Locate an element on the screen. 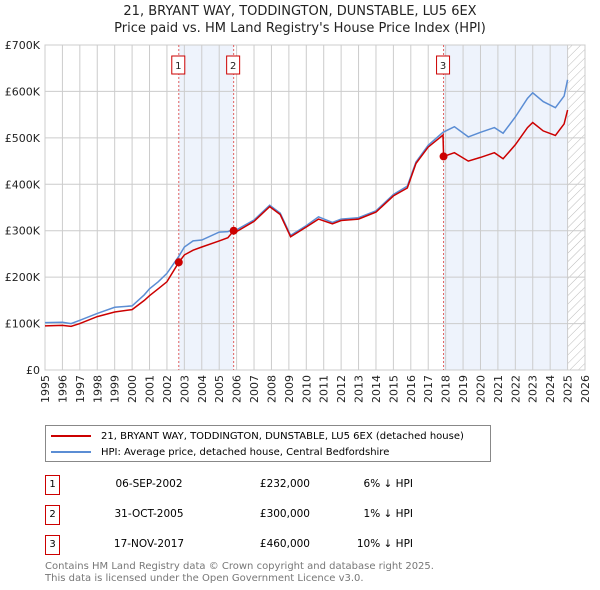 The image size is (600, 590). sale-price: £300,000 is located at coordinates (284, 514).